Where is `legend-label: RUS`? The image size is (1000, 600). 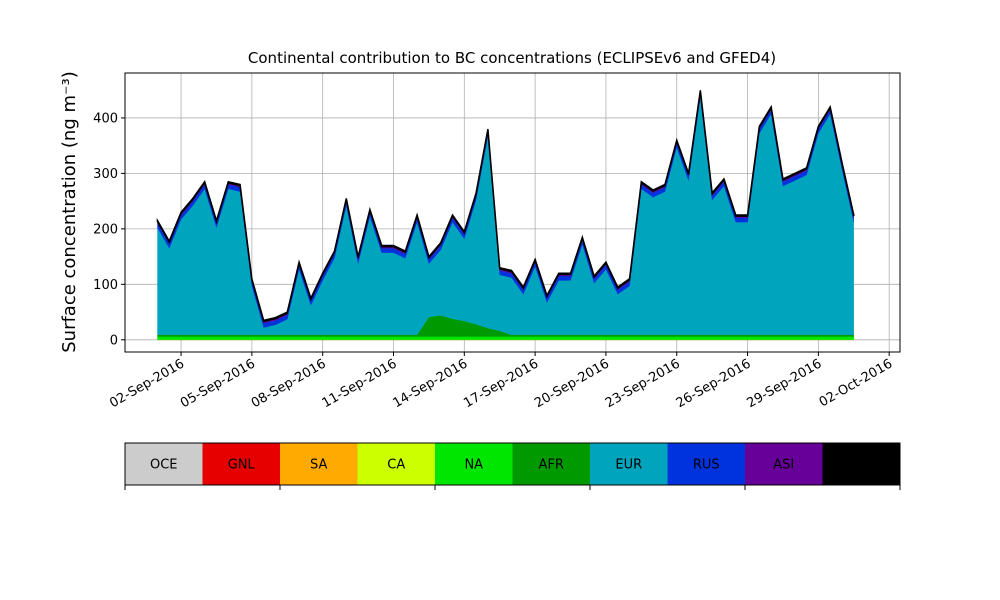
legend-label: RUS is located at coordinates (706, 465).